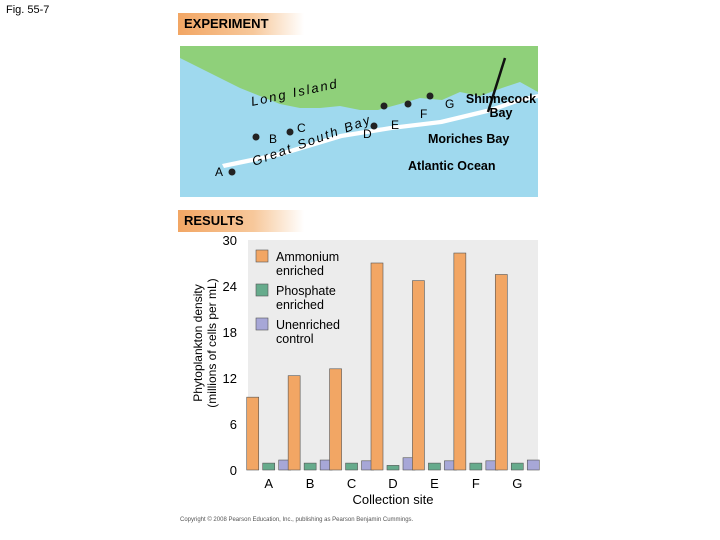 This screenshot has height=540, width=720. I want to click on site-marker-f, so click(408, 104).